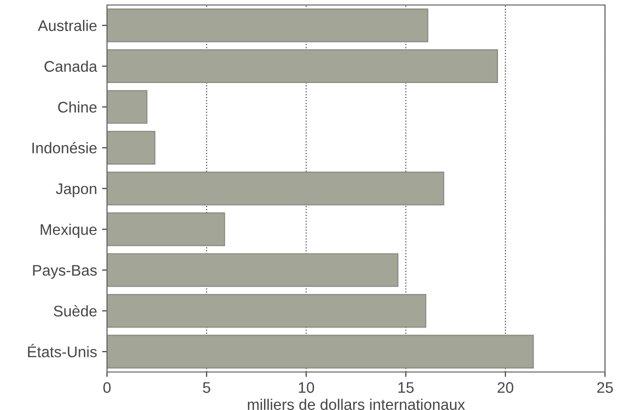 This screenshot has height=410, width=630. Describe the element at coordinates (306, 387) in the screenshot. I see `x-tick-label: 10` at that location.